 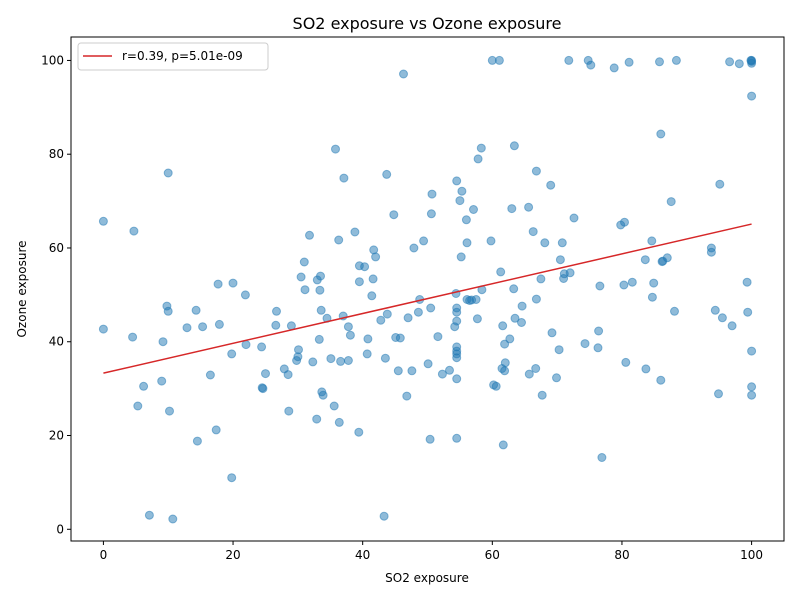 What do you see at coordinates (56, 342) in the screenshot?
I see `y-tick-label-40: 40` at bounding box center [56, 342].